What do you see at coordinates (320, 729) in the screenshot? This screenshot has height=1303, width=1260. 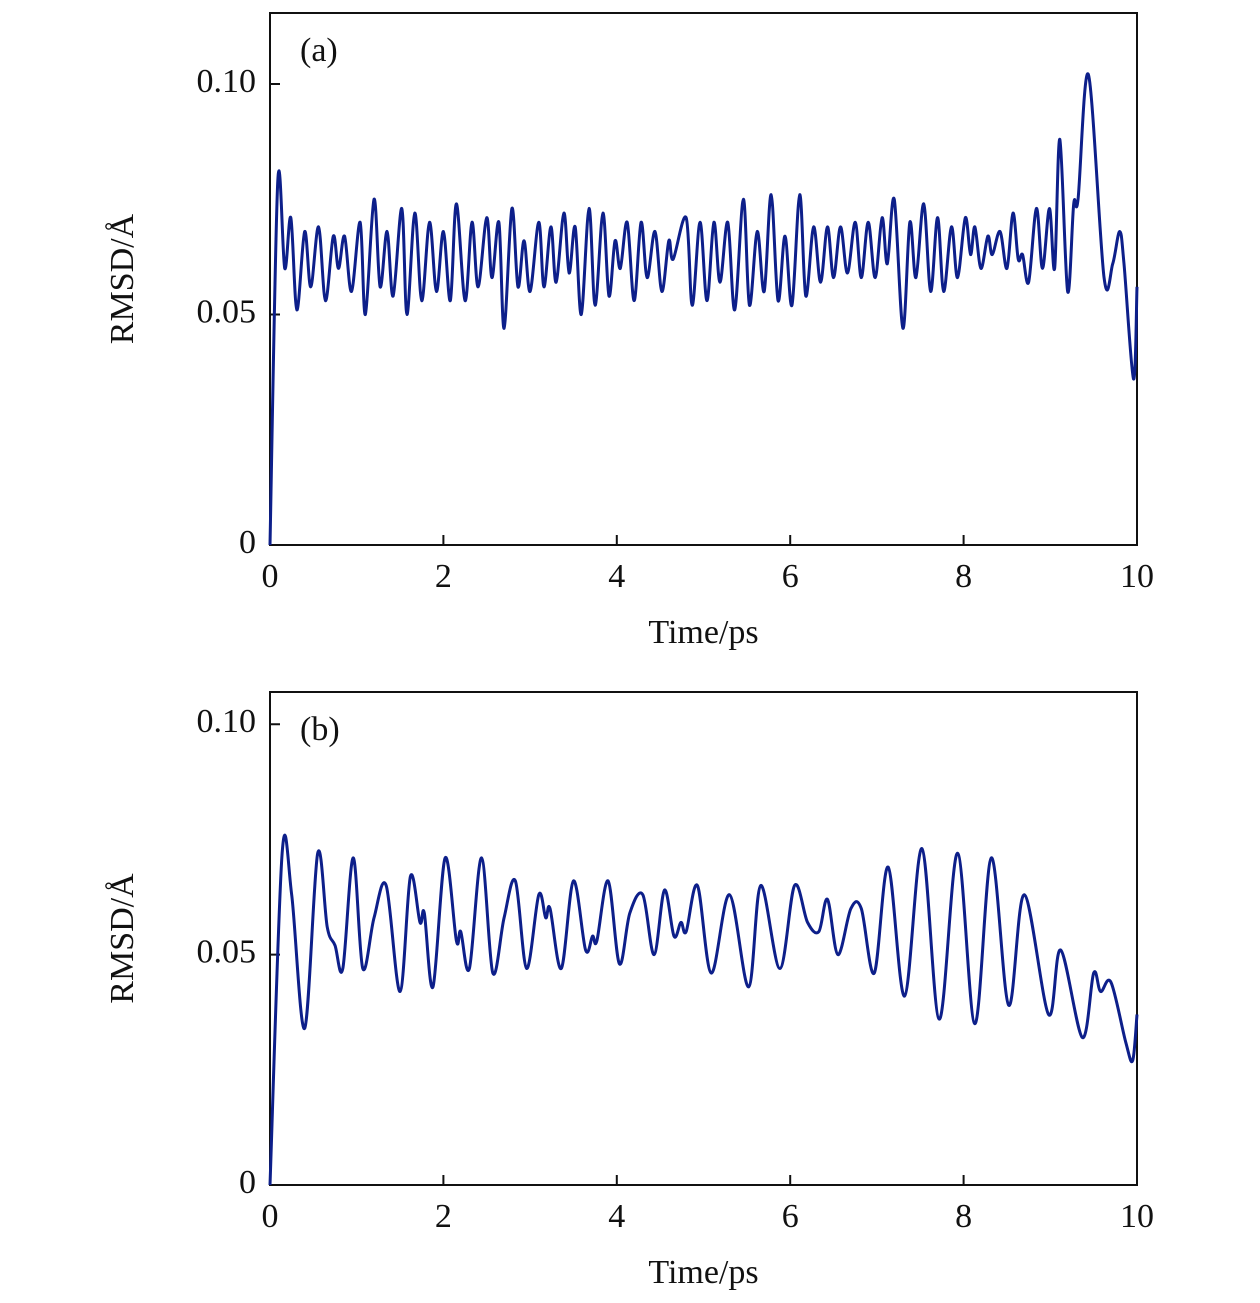 I see `panel-label: (b)` at bounding box center [320, 729].